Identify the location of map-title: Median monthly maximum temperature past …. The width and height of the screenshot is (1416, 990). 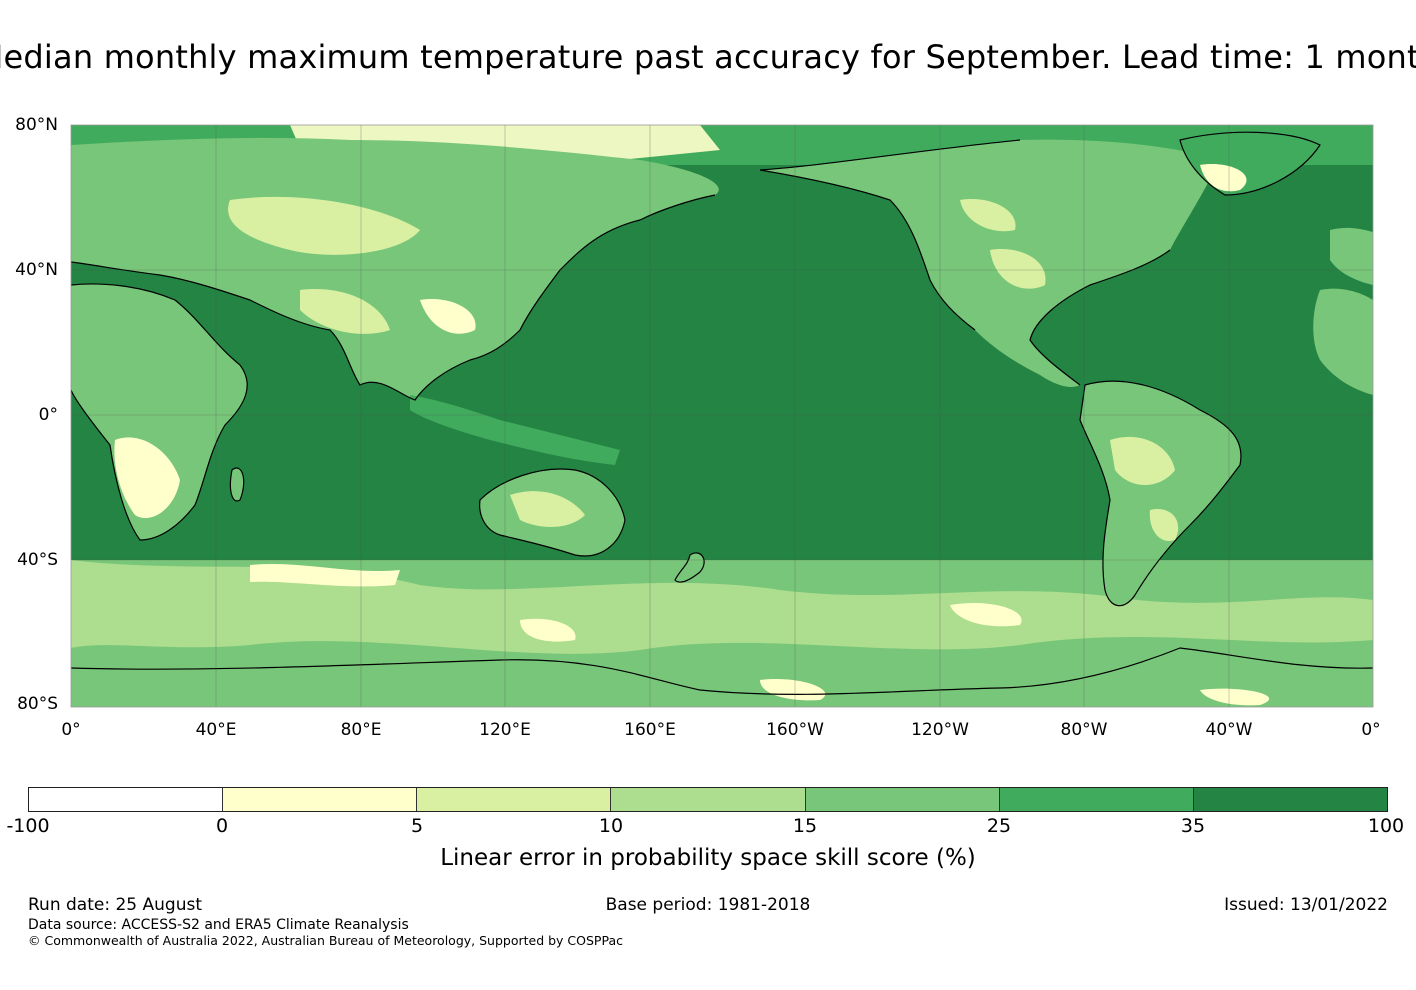
(708, 57).